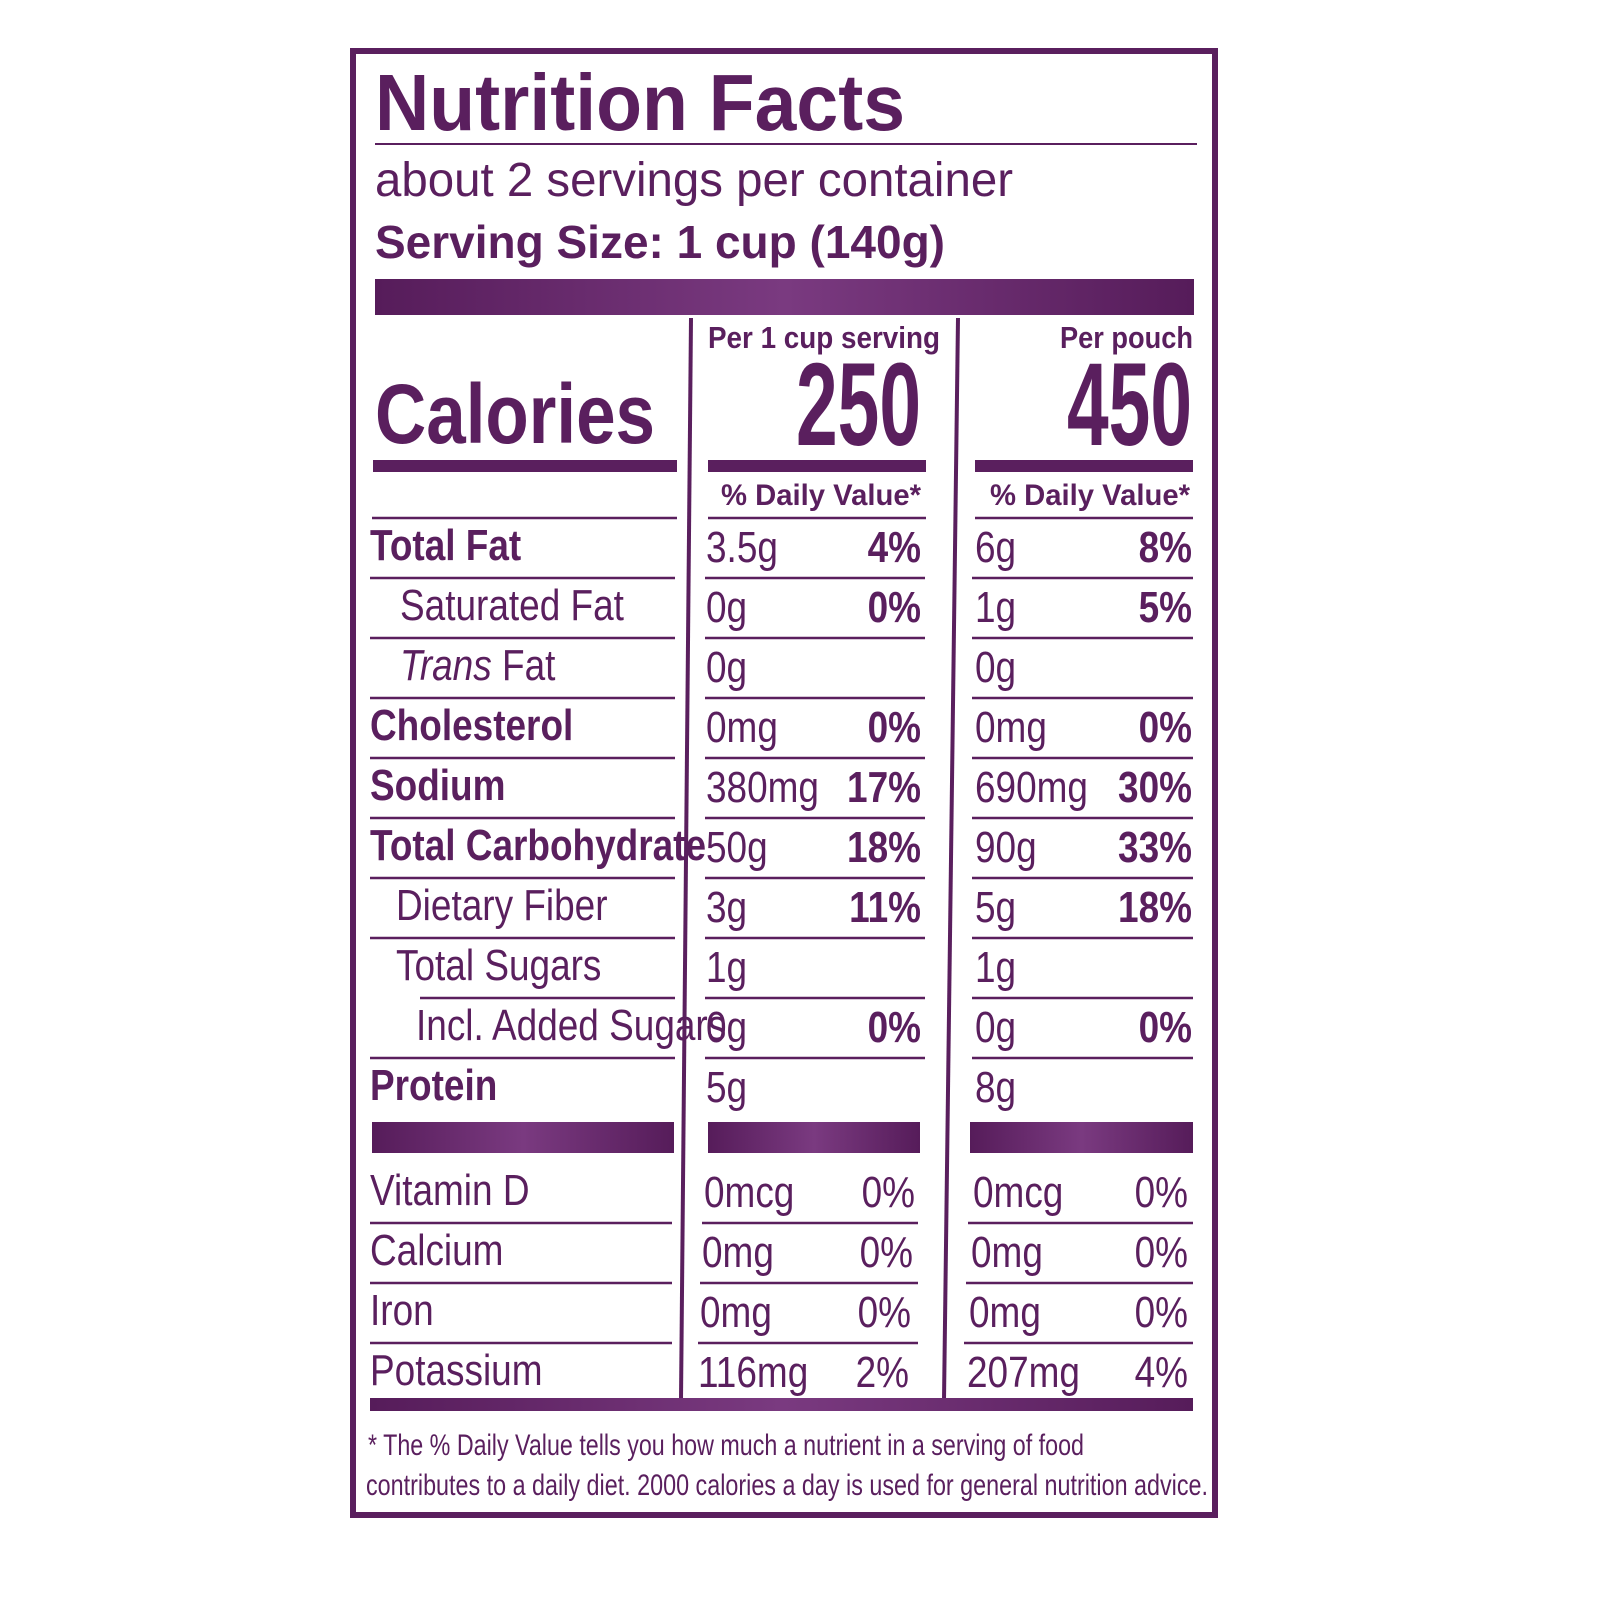 This screenshot has height=1609, width=1609. Describe the element at coordinates (995, 547) in the screenshot. I see `amount: 6g` at that location.